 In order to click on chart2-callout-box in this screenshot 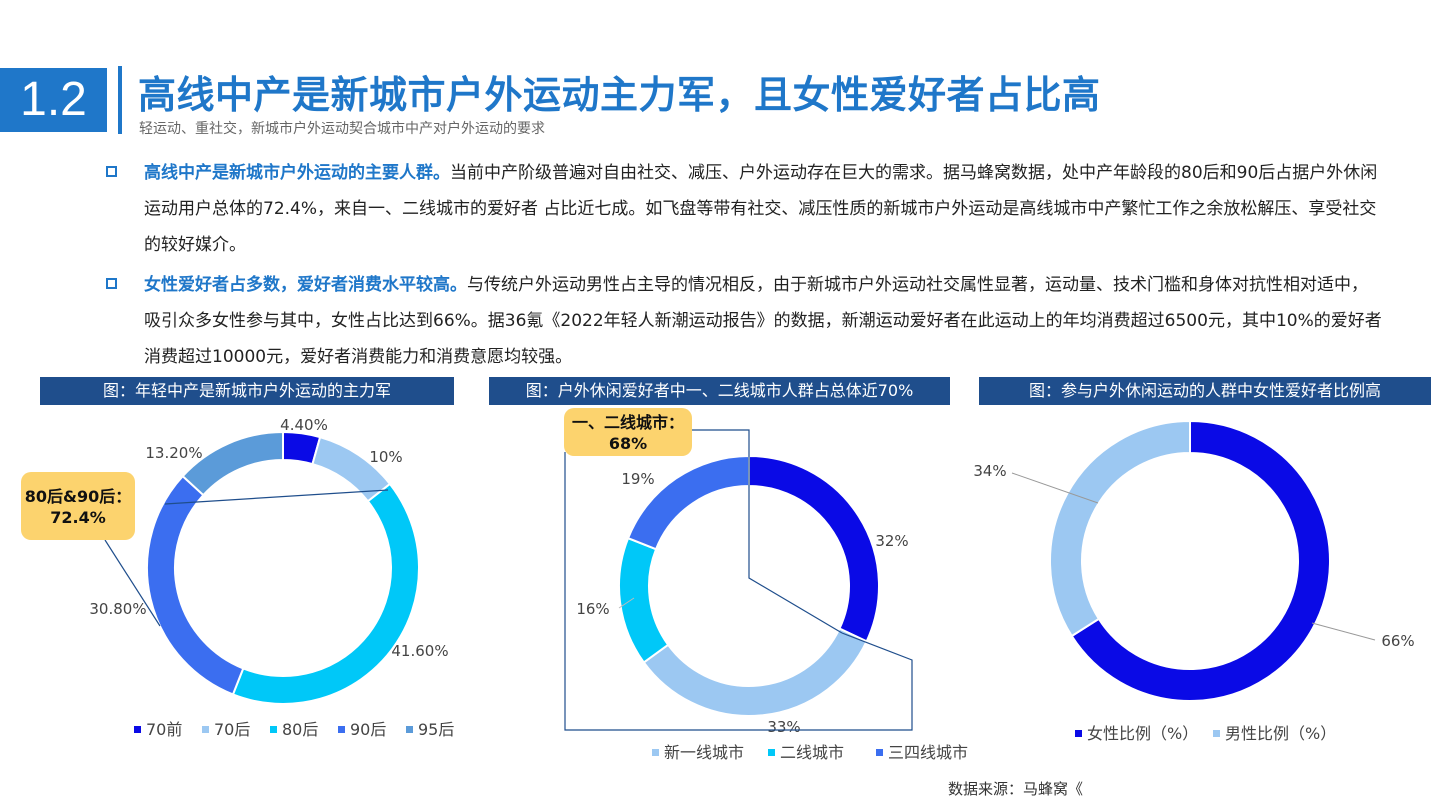, I will do `click(628, 432)`.